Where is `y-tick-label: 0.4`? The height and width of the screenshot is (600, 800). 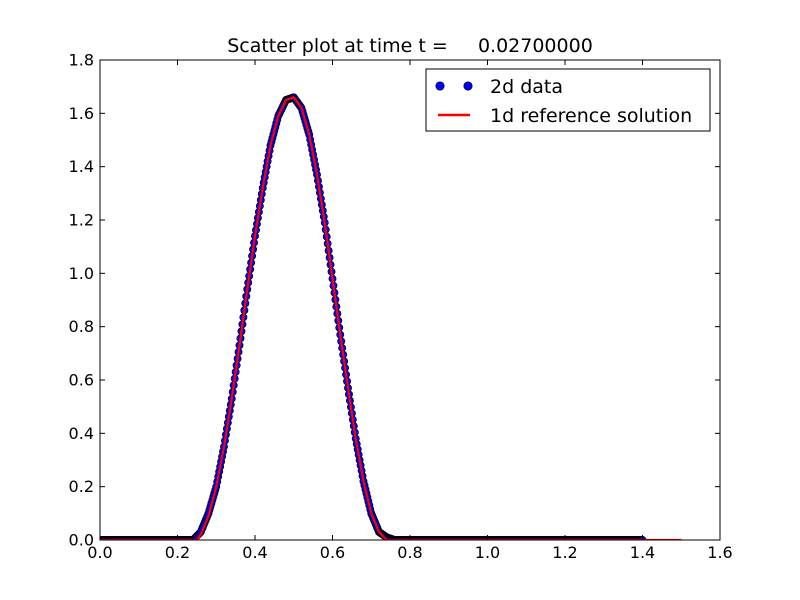 y-tick-label: 0.4 is located at coordinates (81, 433).